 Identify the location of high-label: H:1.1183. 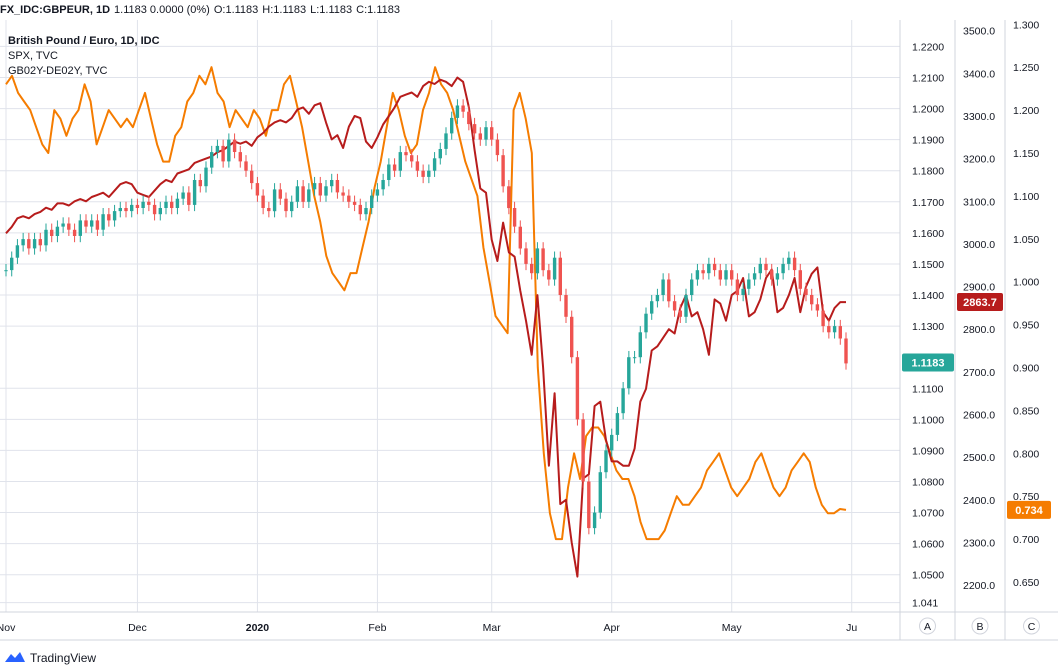
(284, 10).